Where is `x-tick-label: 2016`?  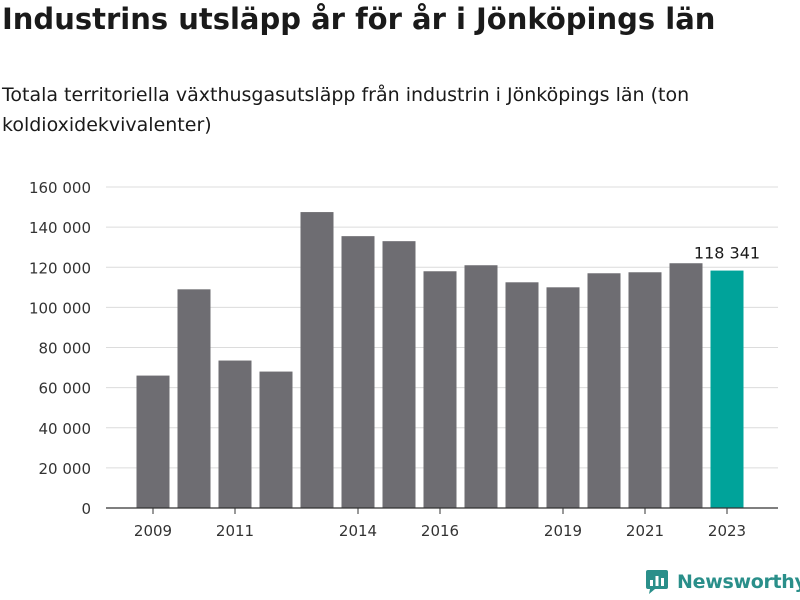 x-tick-label: 2016 is located at coordinates (440, 531).